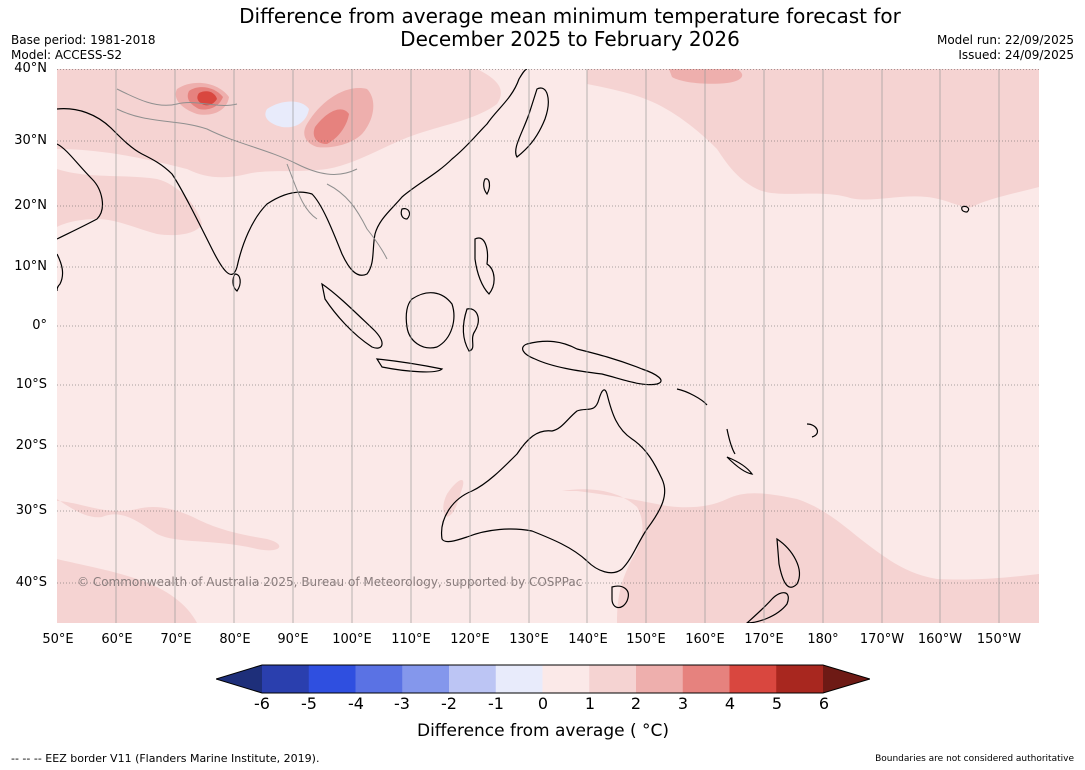 This screenshot has height=770, width=1085. I want to click on lon-label-150e: 150°E, so click(646, 639).